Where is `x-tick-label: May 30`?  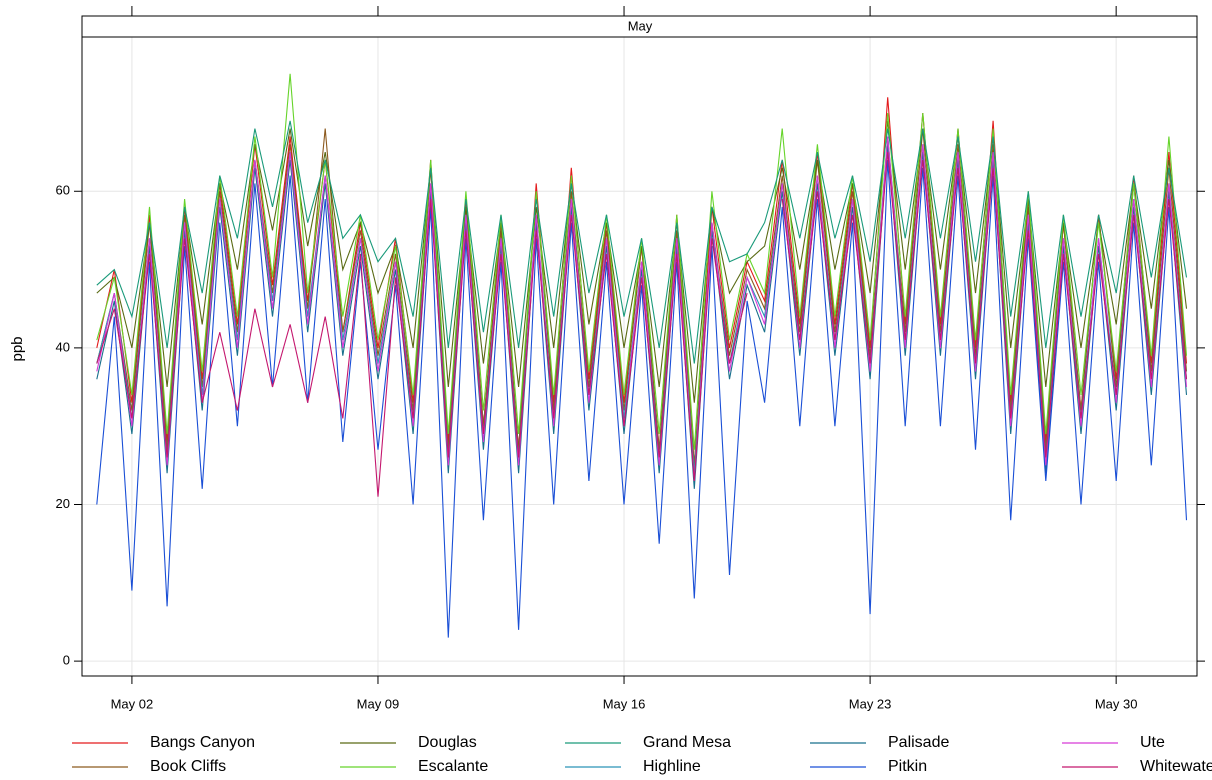 x-tick-label: May 30 is located at coordinates (1116, 703).